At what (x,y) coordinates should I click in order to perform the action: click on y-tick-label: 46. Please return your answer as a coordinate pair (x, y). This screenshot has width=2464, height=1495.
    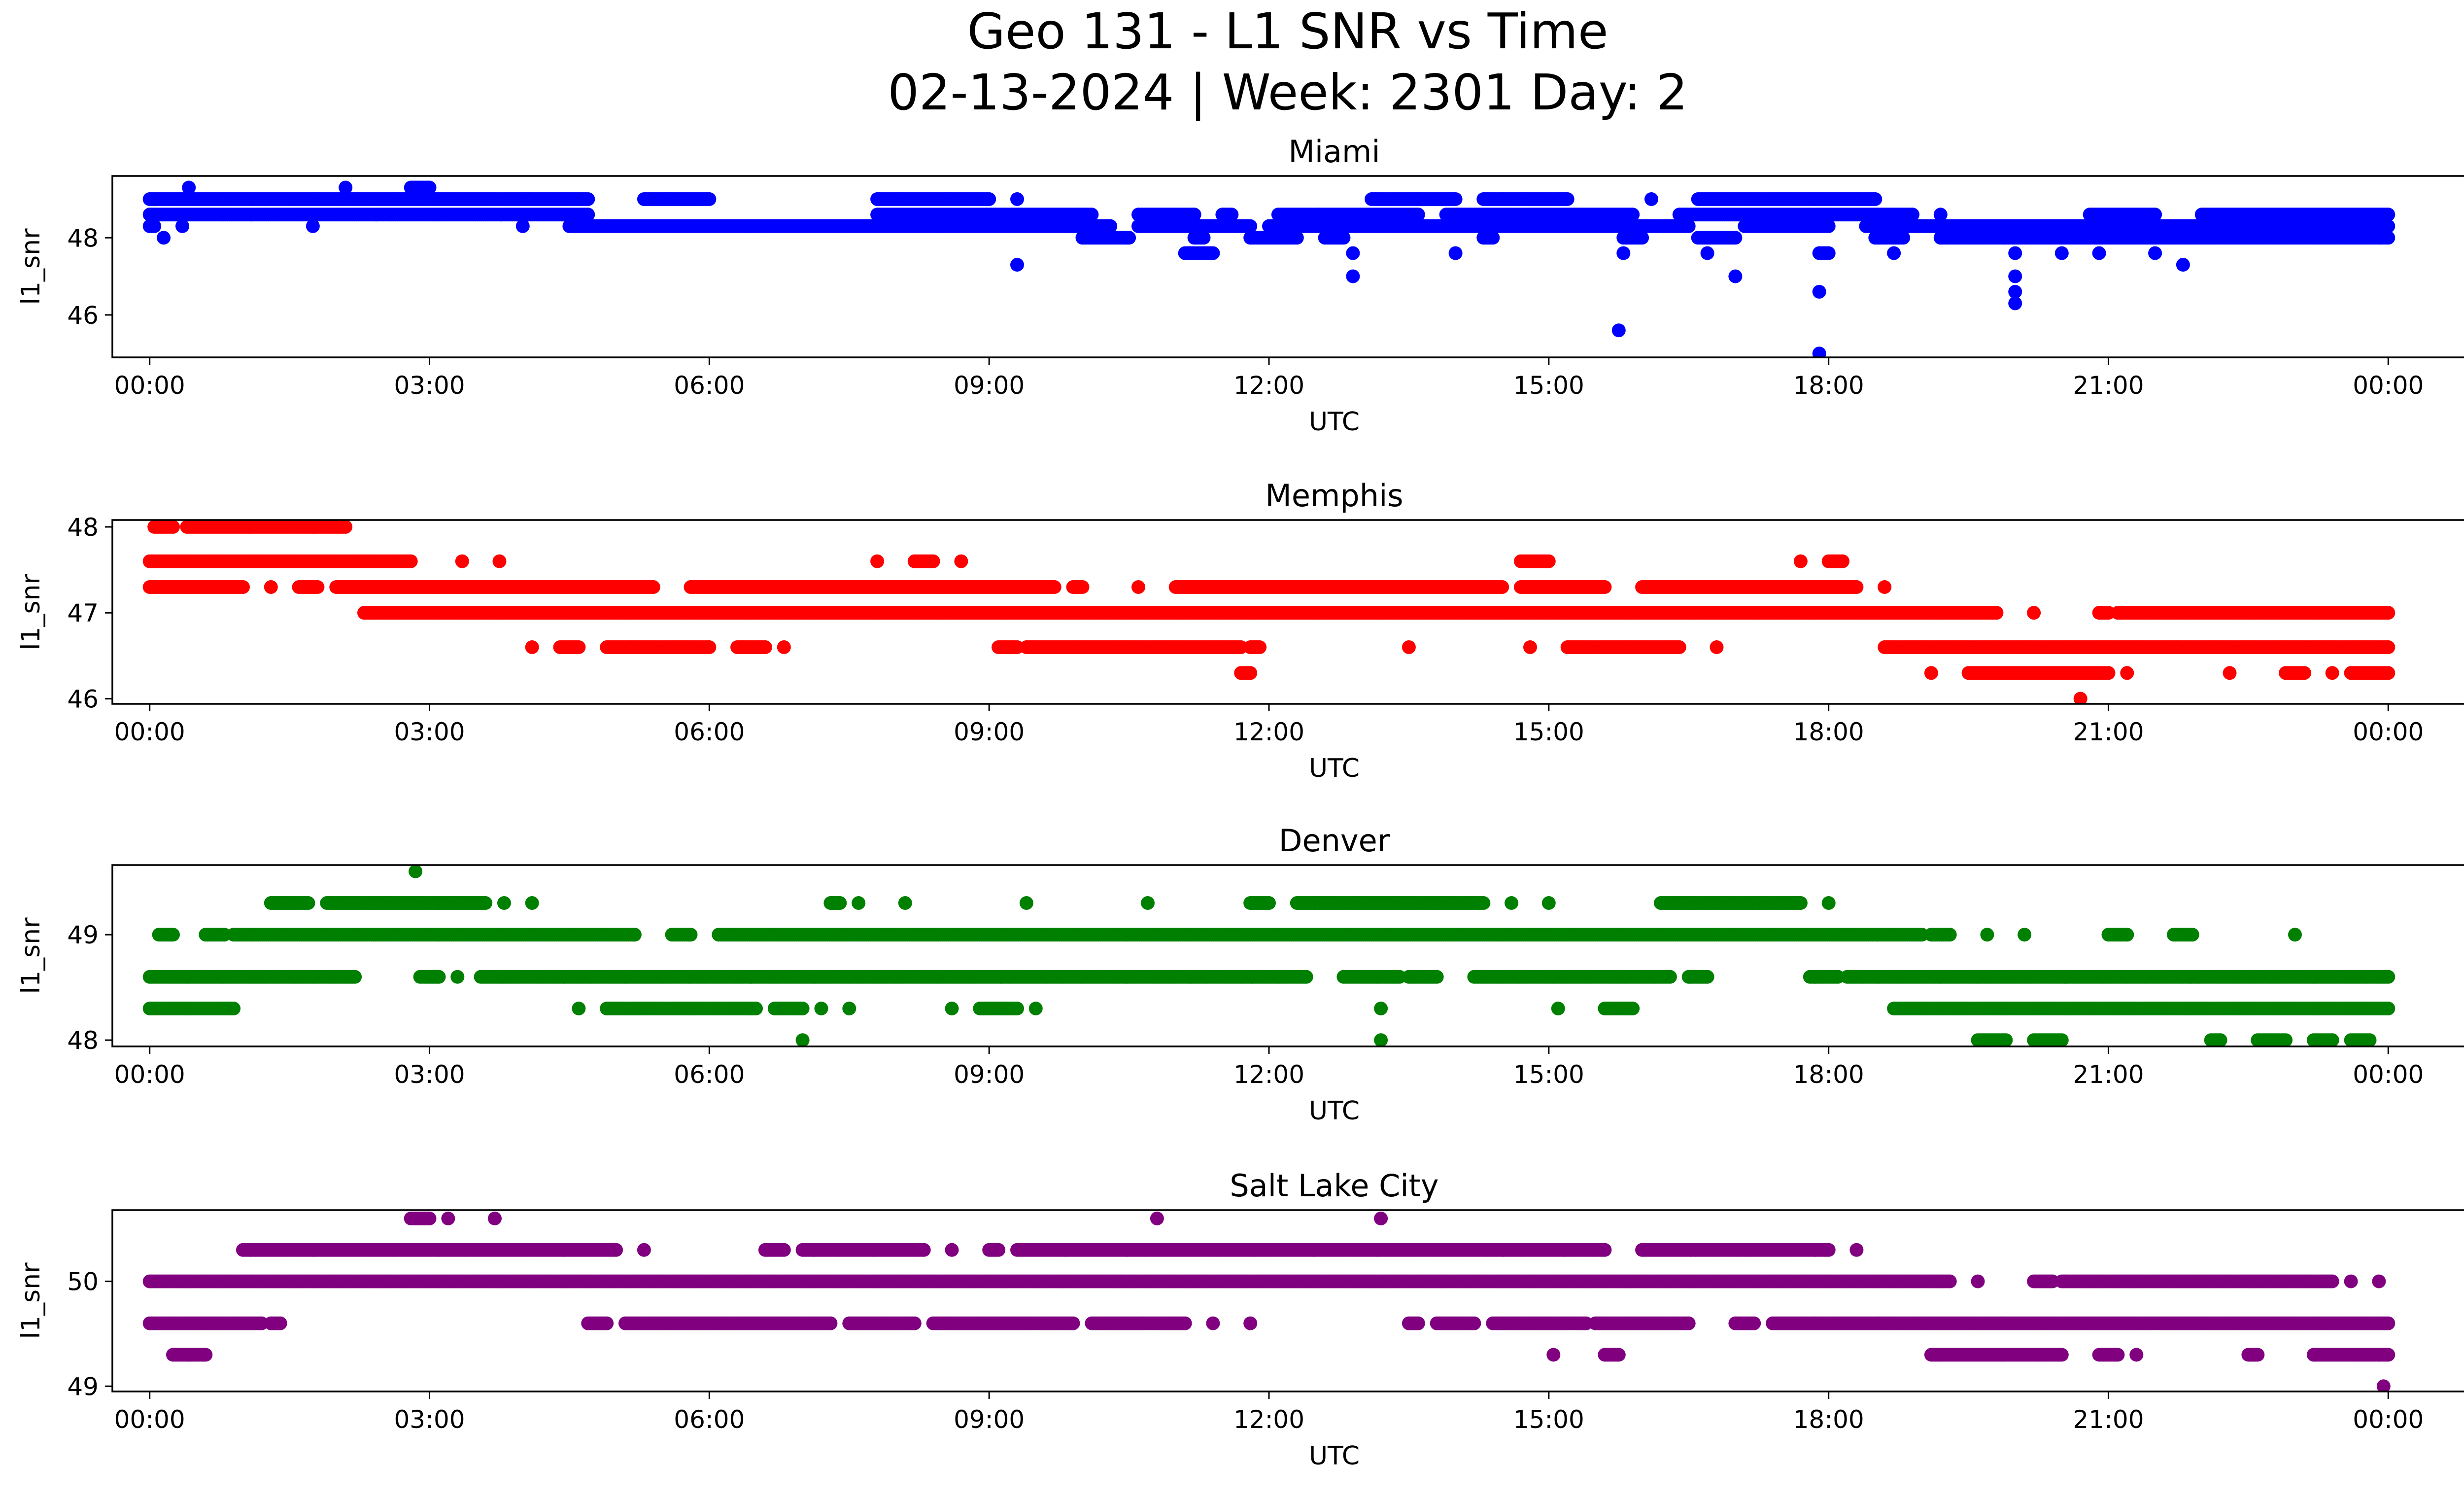
    Looking at the image, I should click on (83, 315).